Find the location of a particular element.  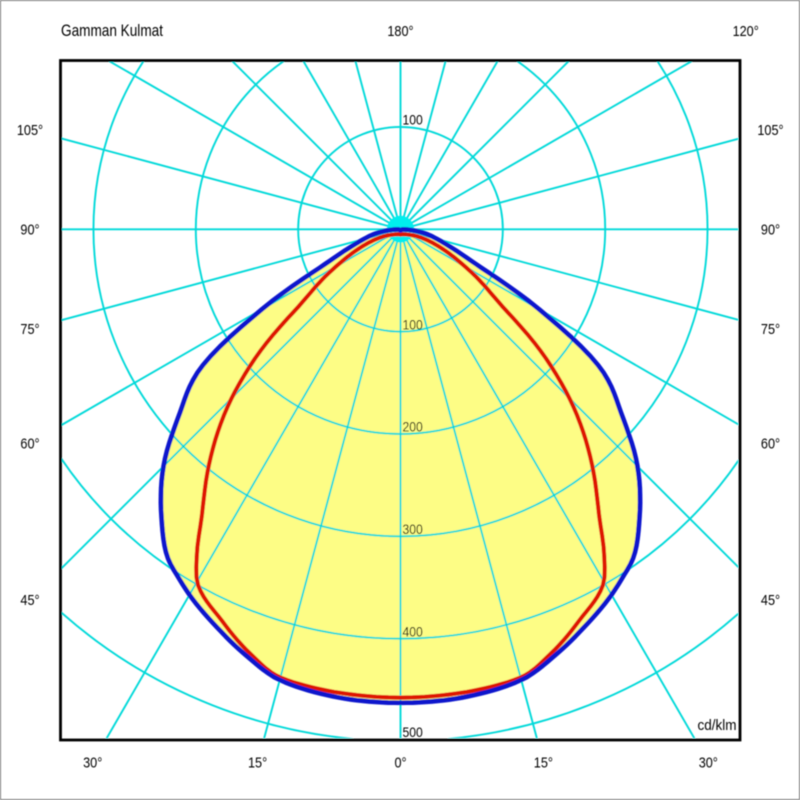

svg-text: 0° is located at coordinates (400, 763).